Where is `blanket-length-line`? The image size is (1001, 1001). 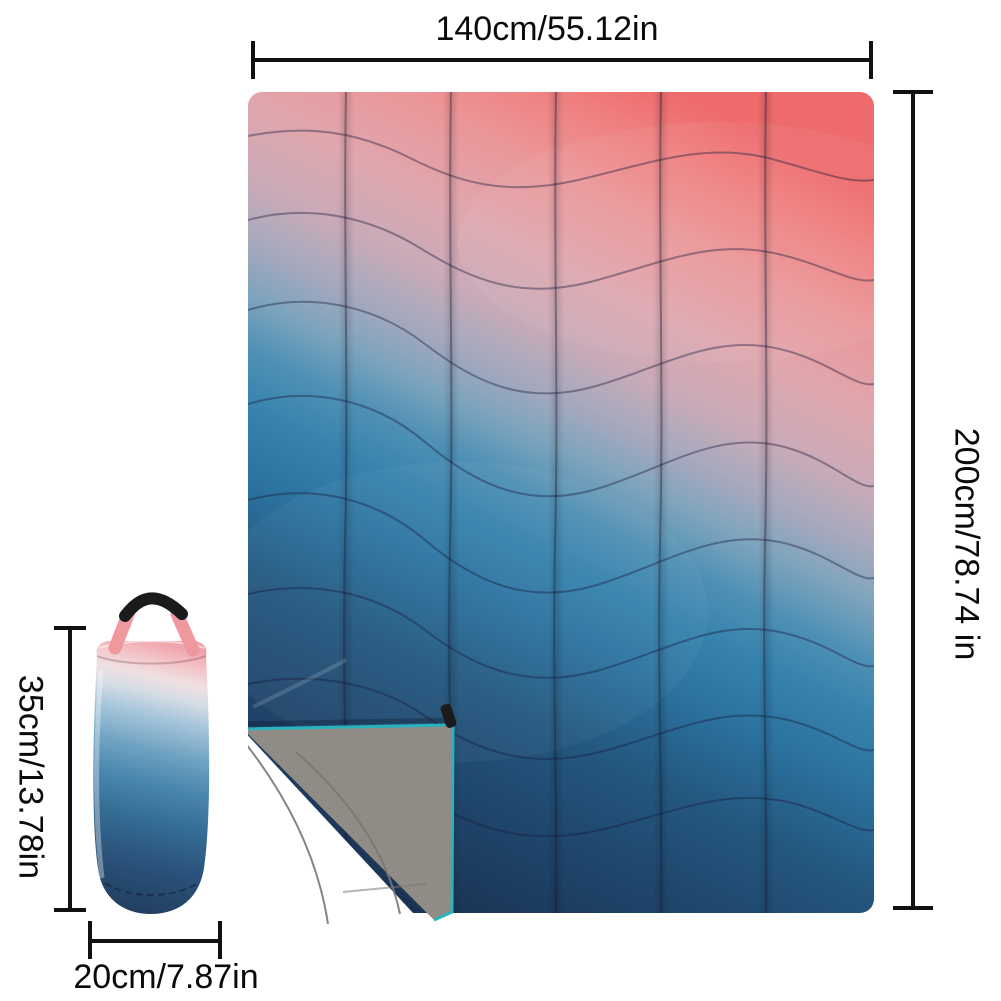
blanket-length-line is located at coordinates (913, 501).